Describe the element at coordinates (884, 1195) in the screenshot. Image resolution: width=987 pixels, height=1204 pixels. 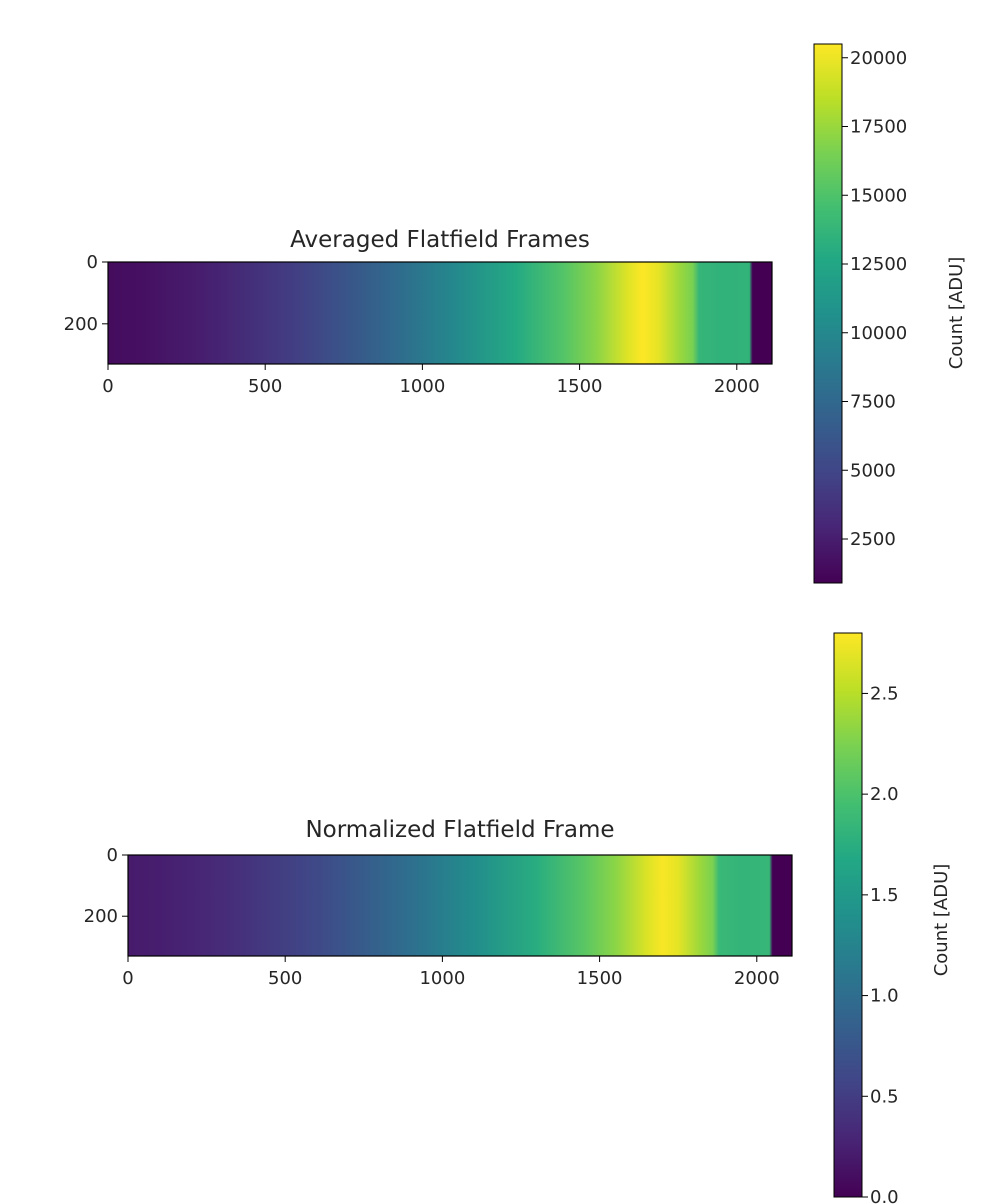
I see `colorbar-tick-label: 0.0` at that location.